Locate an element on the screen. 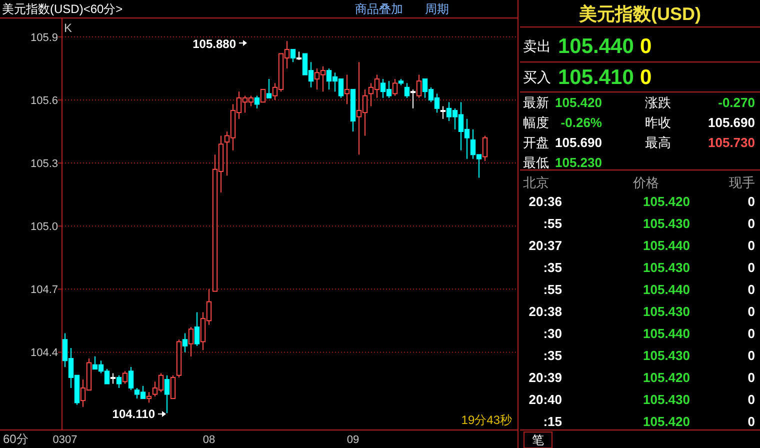 The image size is (760, 448). text: 现手 is located at coordinates (742, 182).